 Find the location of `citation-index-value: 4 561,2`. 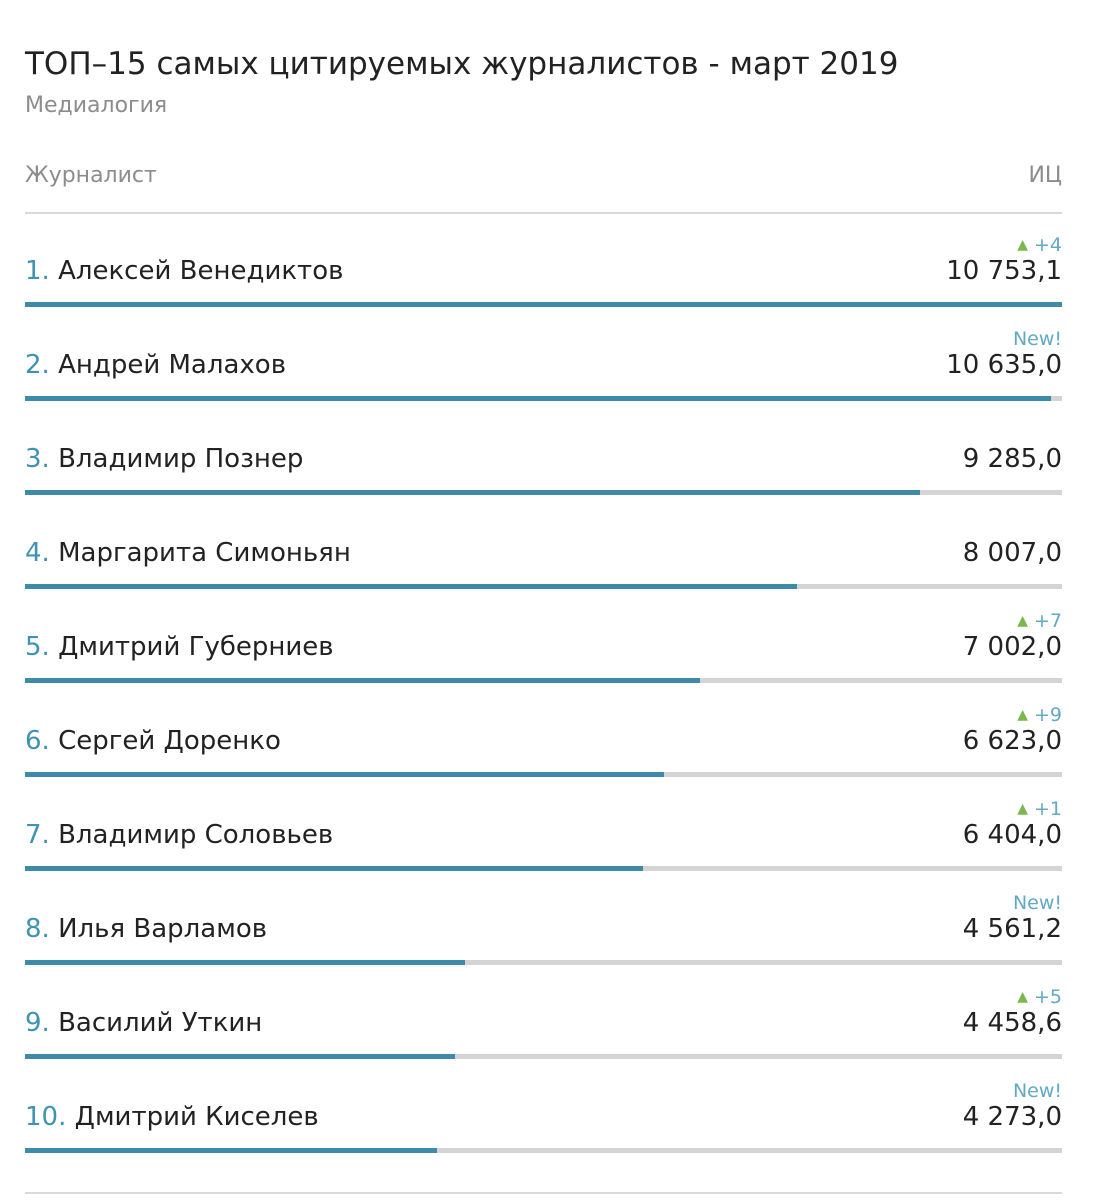

citation-index-value: 4 561,2 is located at coordinates (1012, 929).